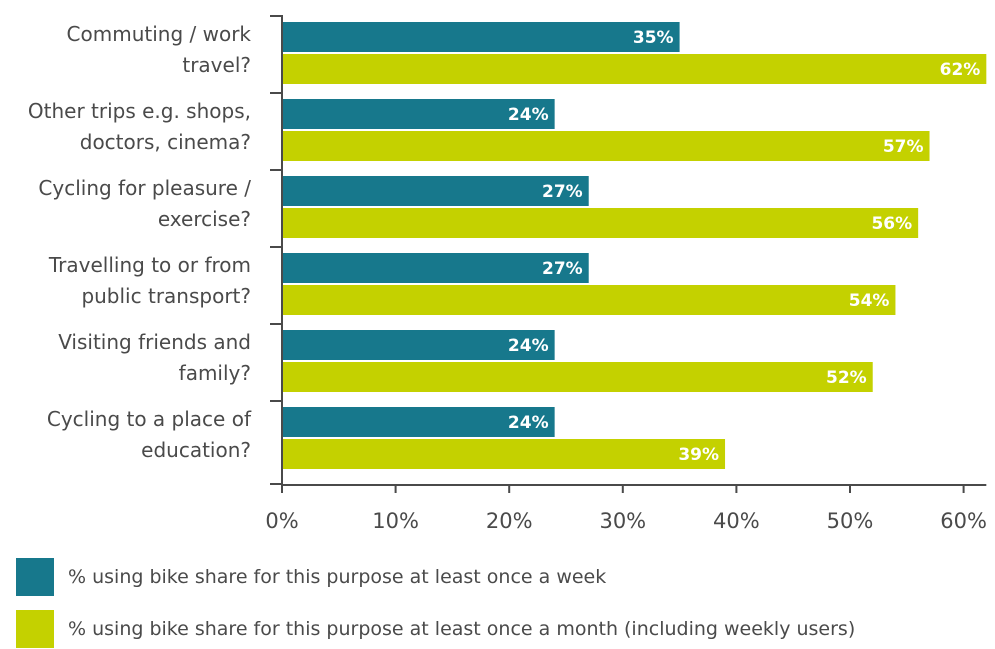  Describe the element at coordinates (35, 577) in the screenshot. I see `legend-swatch-weekly` at that location.